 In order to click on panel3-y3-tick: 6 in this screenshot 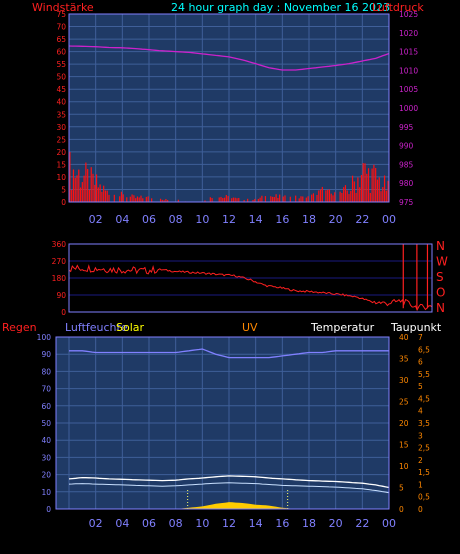, I will do `click(420, 362)`.